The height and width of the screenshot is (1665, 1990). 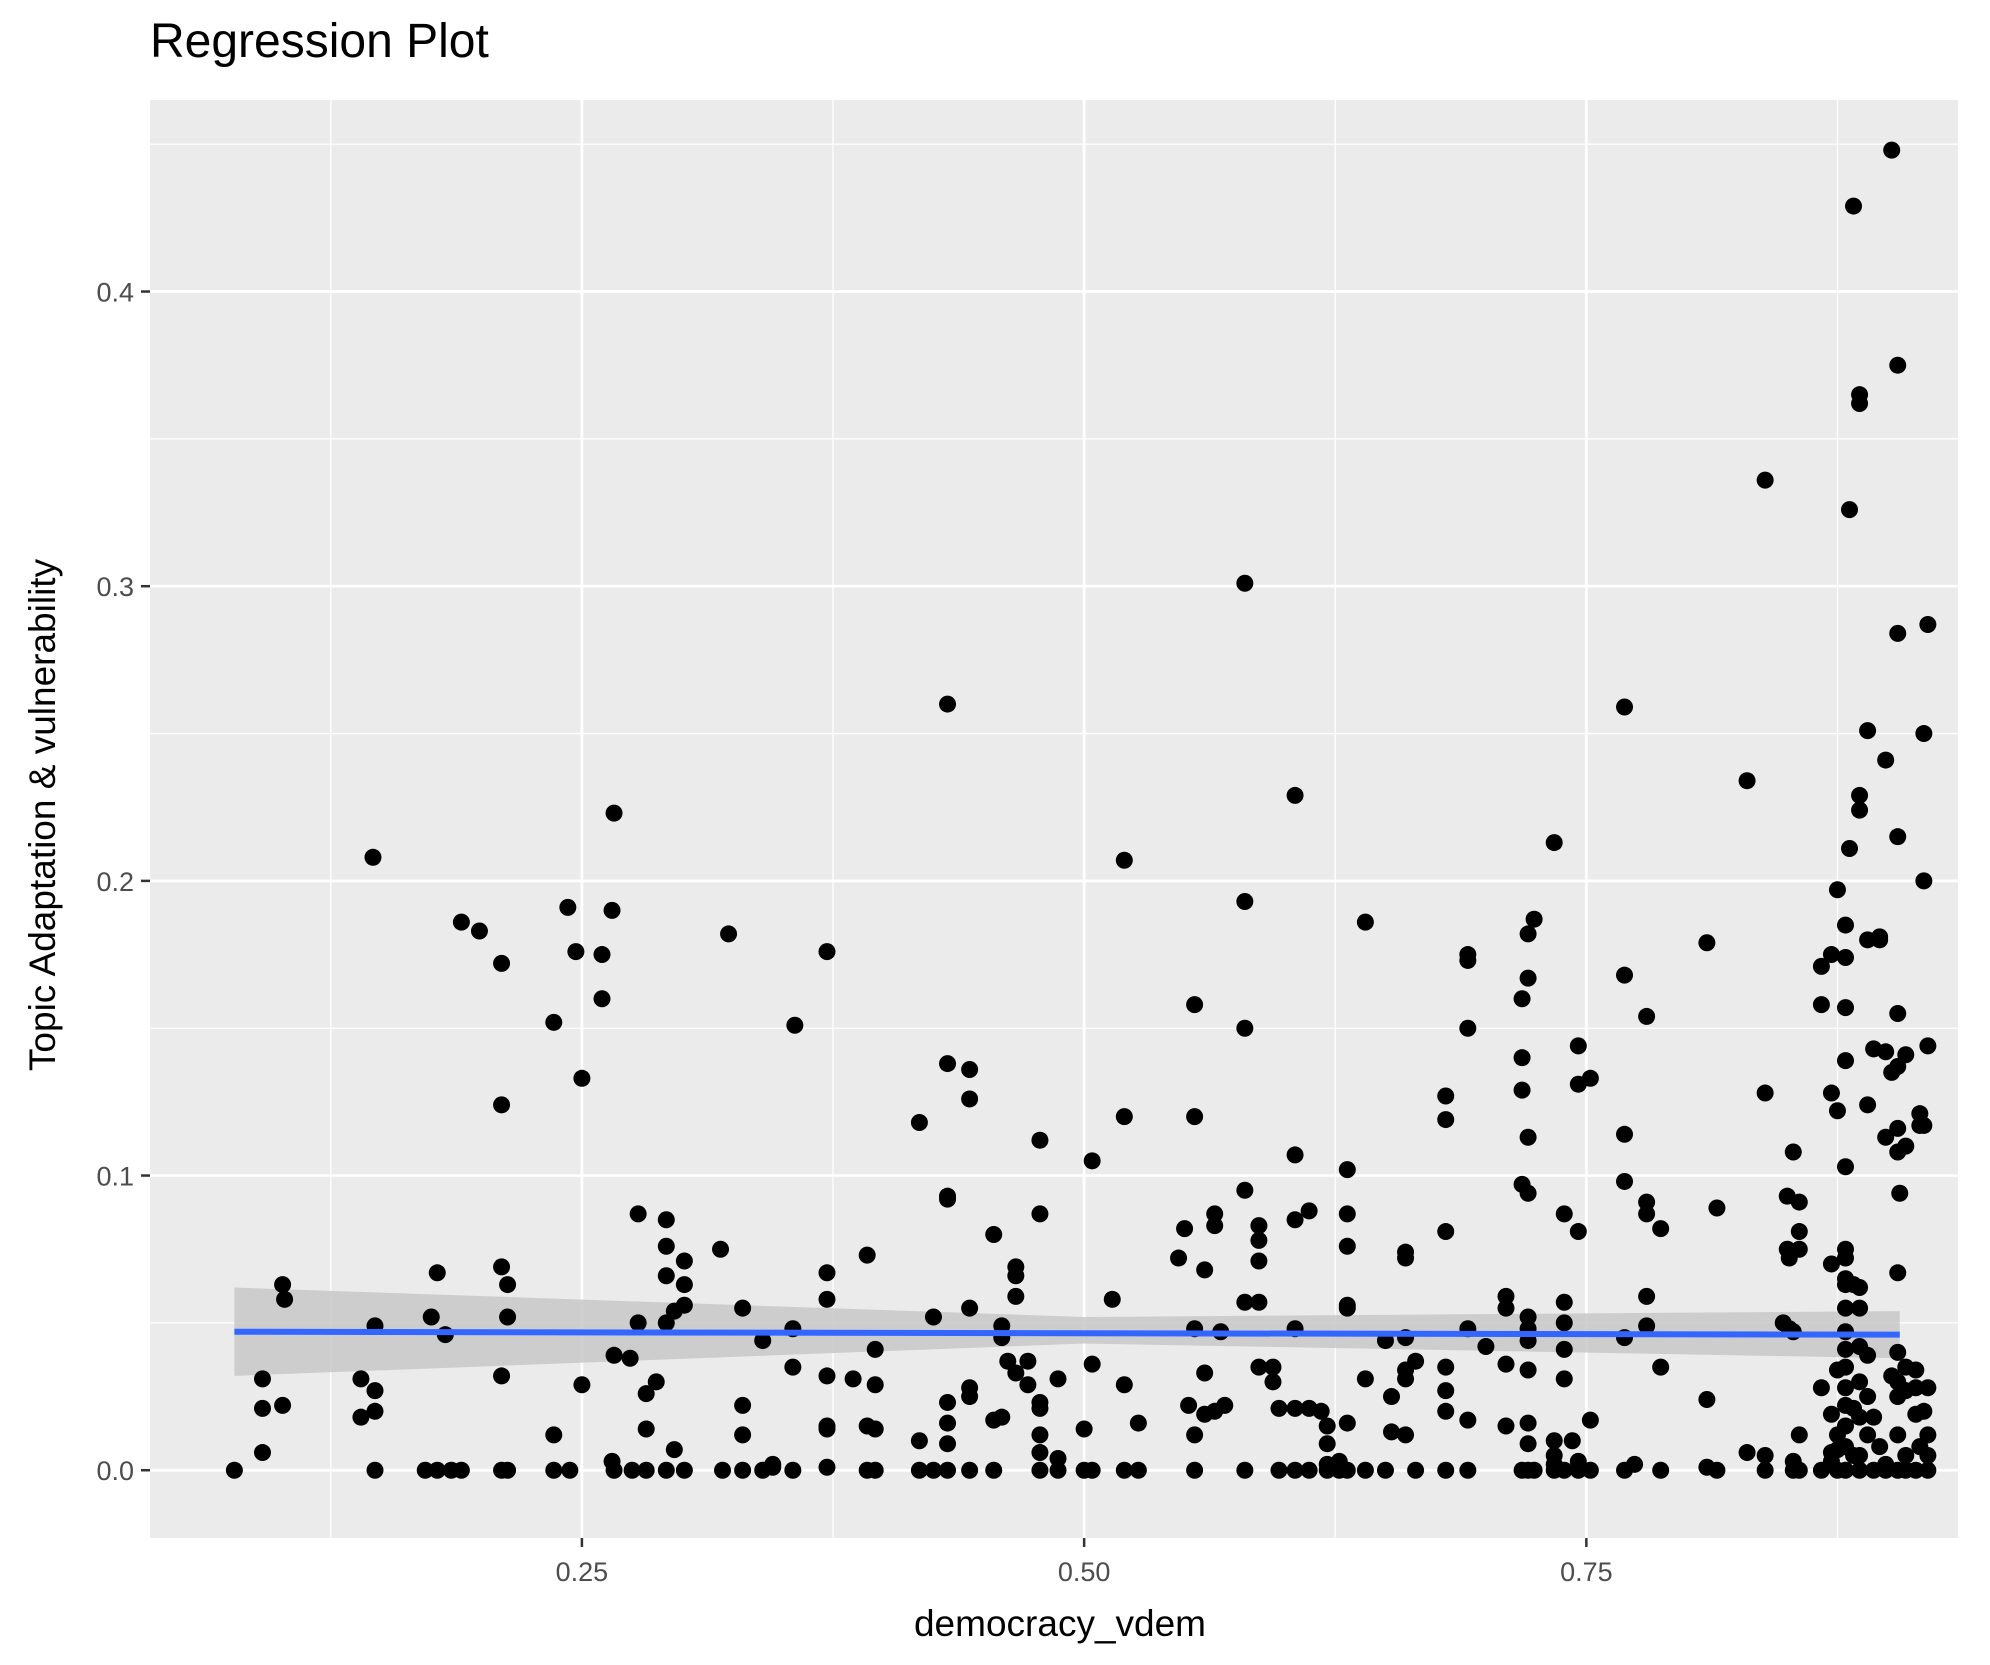 What do you see at coordinates (115, 293) in the screenshot?
I see `y-tick-label: 0.4` at bounding box center [115, 293].